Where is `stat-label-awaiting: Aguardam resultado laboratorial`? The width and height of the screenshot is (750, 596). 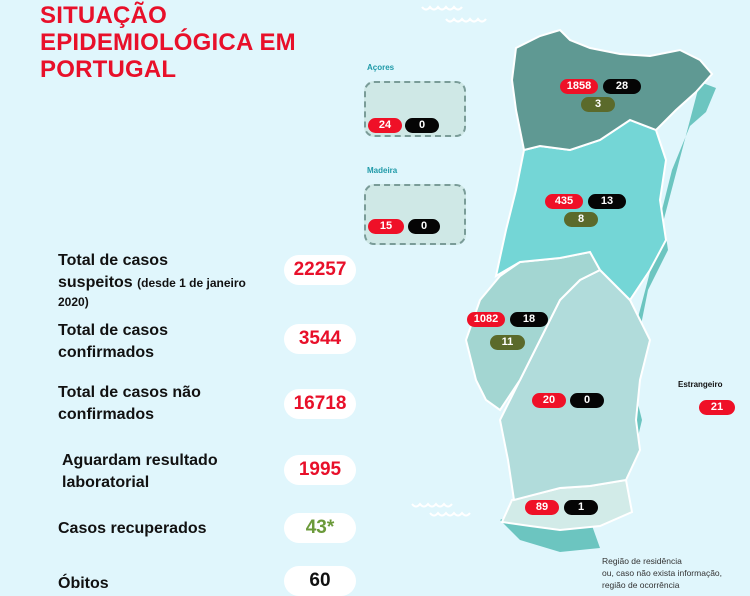 stat-label-awaiting: Aguardam resultado laboratorial is located at coordinates (140, 471).